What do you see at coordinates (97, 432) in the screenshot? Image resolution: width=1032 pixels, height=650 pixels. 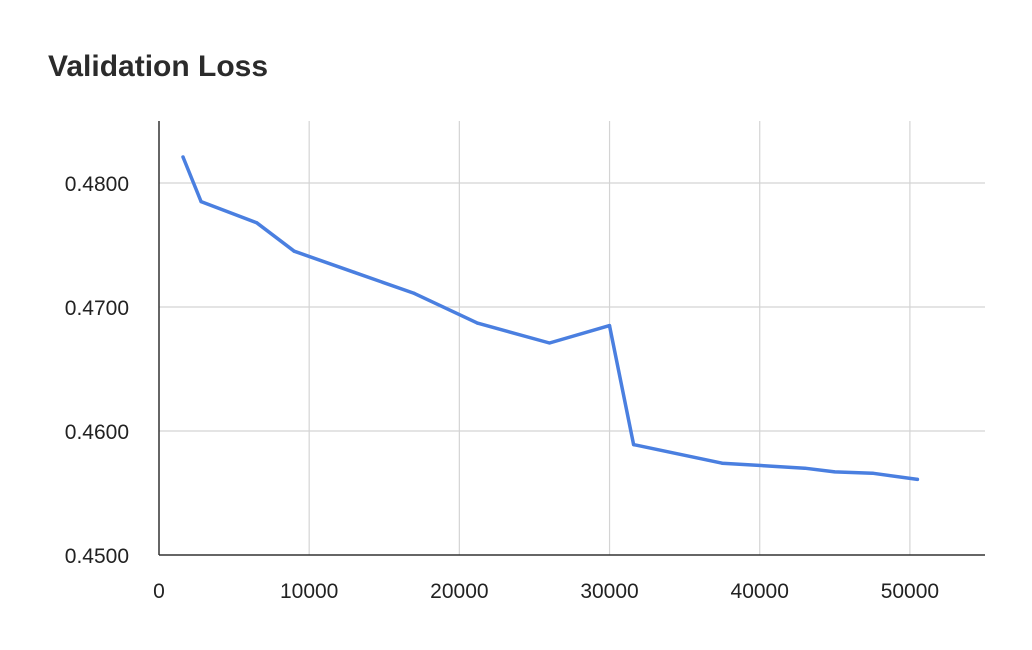 I see `y-tick-label: 0.4600` at bounding box center [97, 432].